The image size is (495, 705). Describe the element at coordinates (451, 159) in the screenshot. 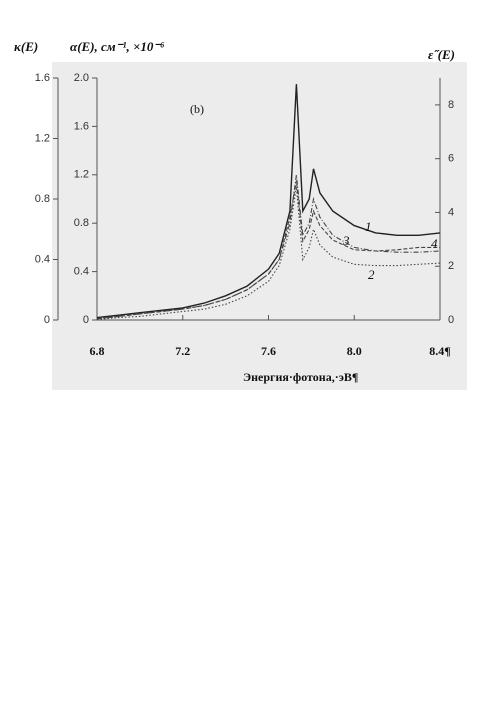

I see `y-tick-label: 6` at that location.